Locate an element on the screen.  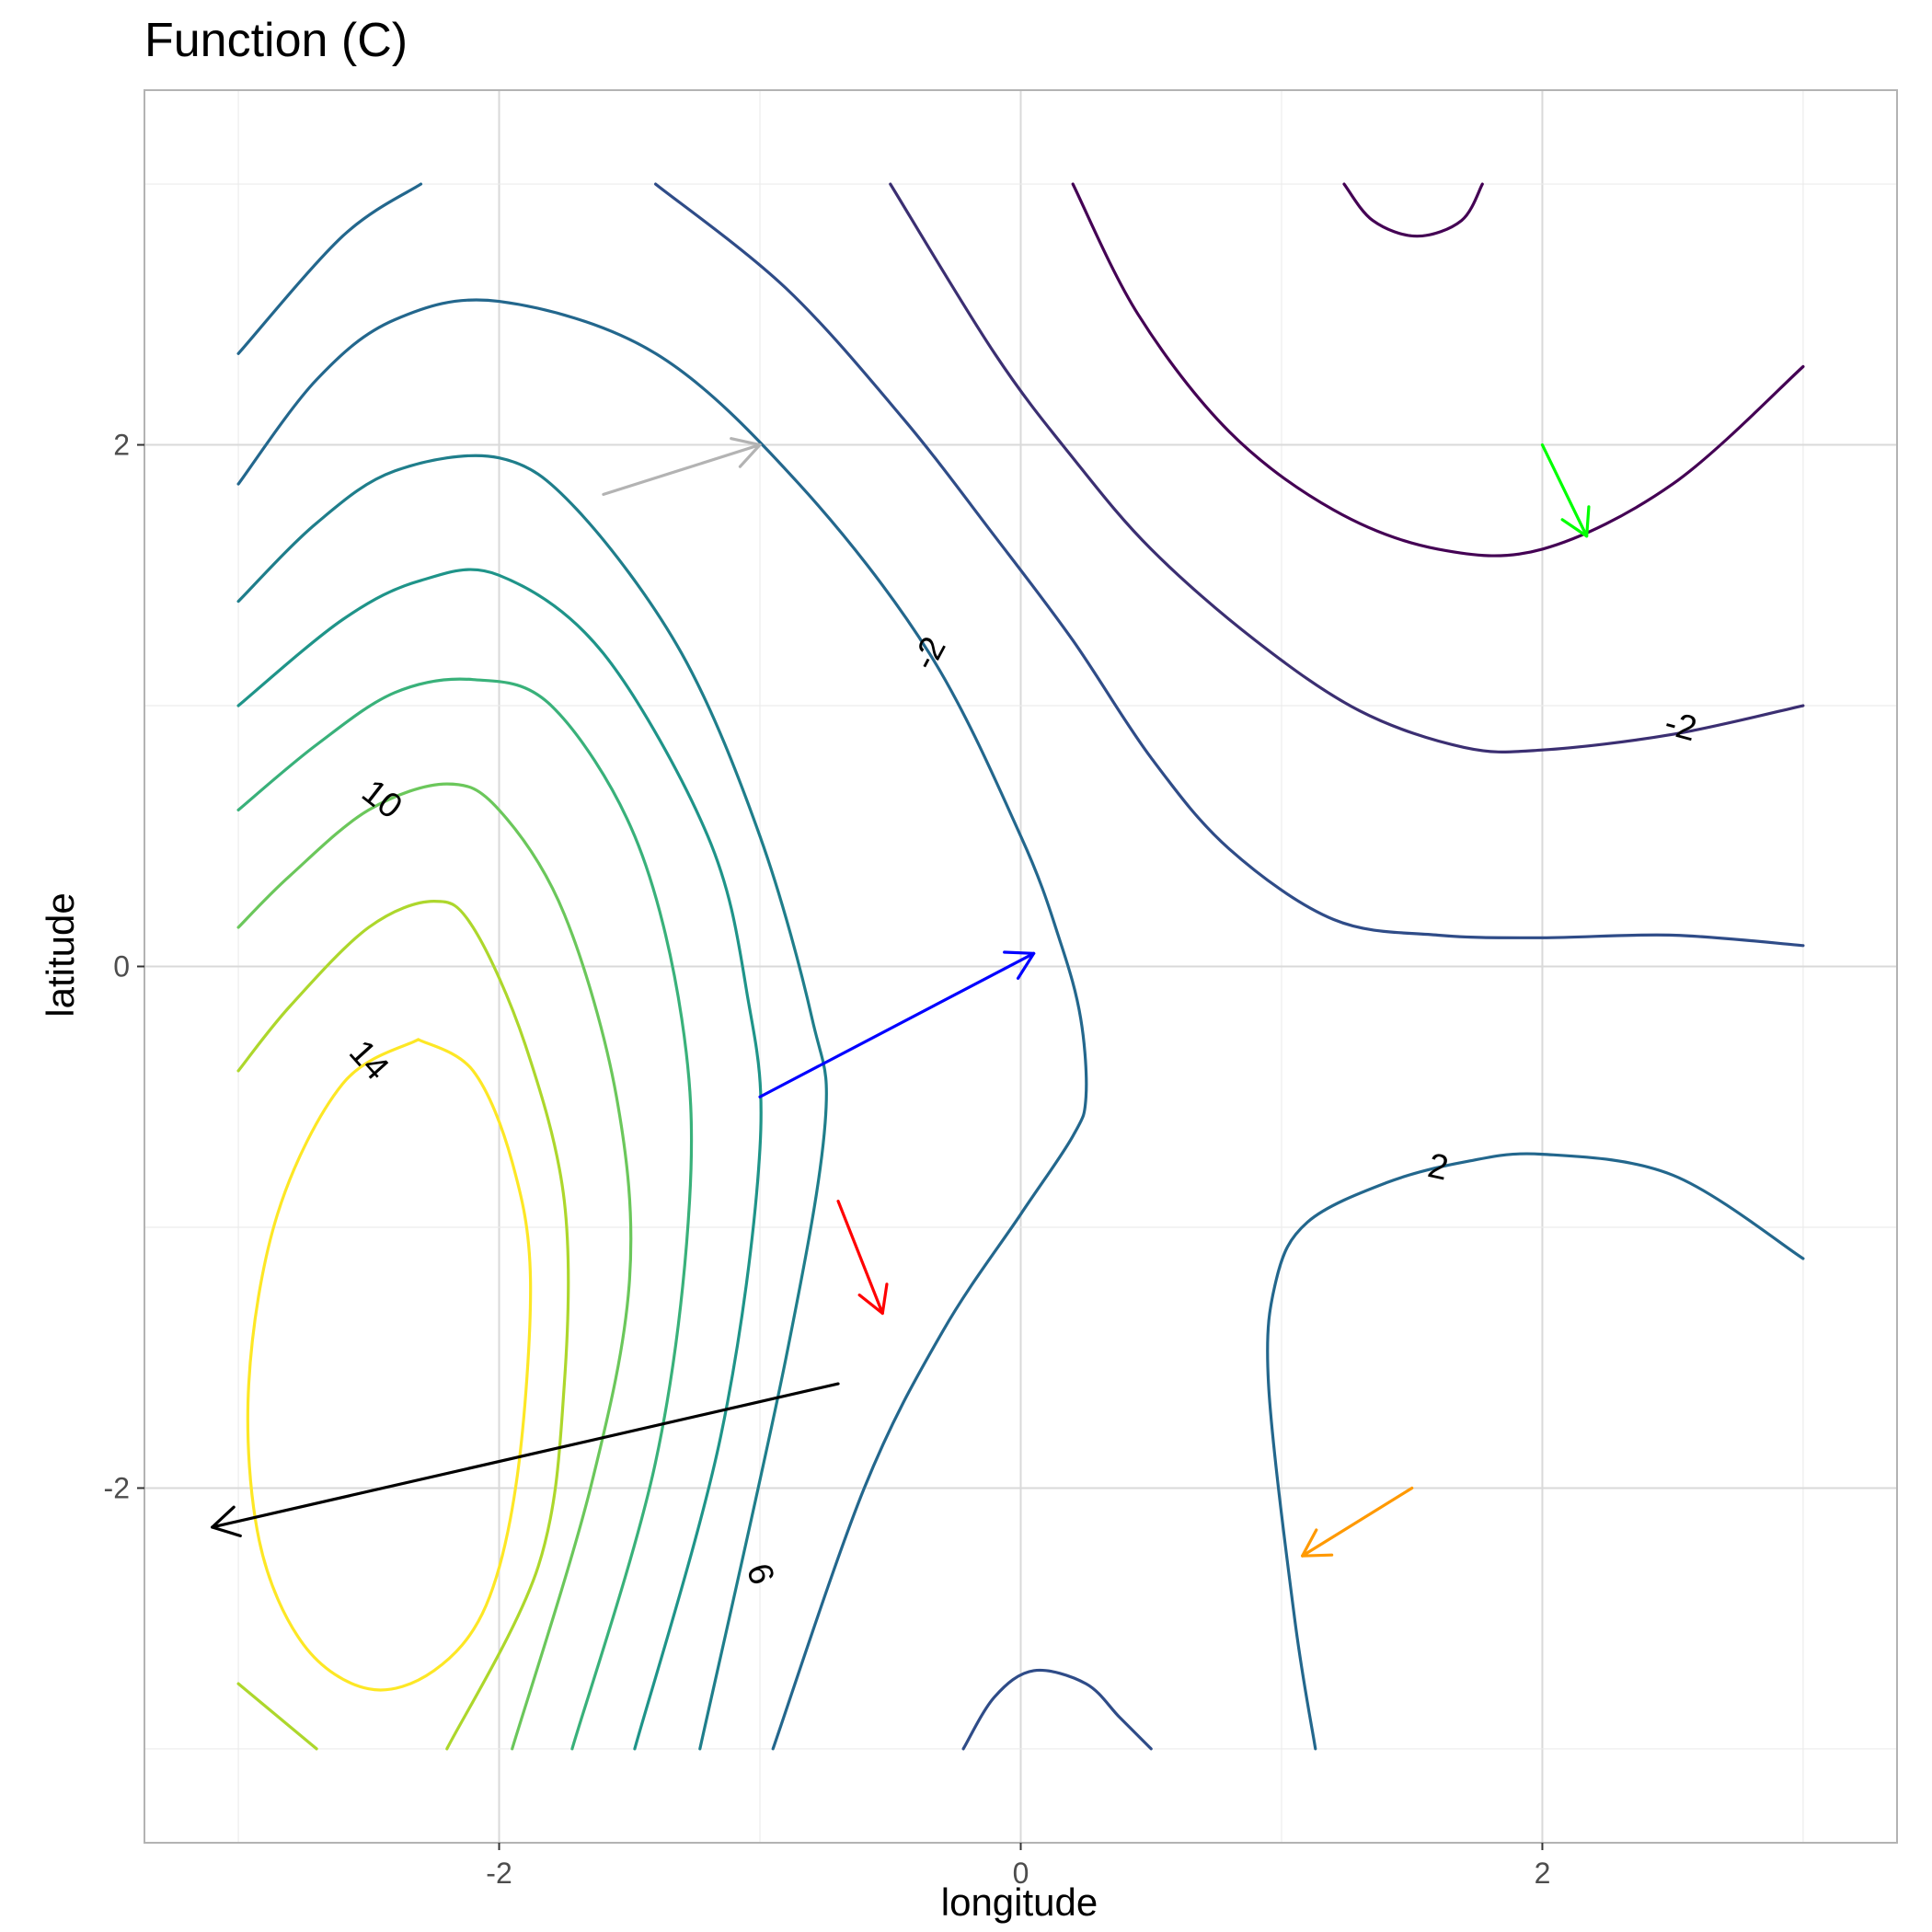
blue-arrow is located at coordinates (897, 1024).